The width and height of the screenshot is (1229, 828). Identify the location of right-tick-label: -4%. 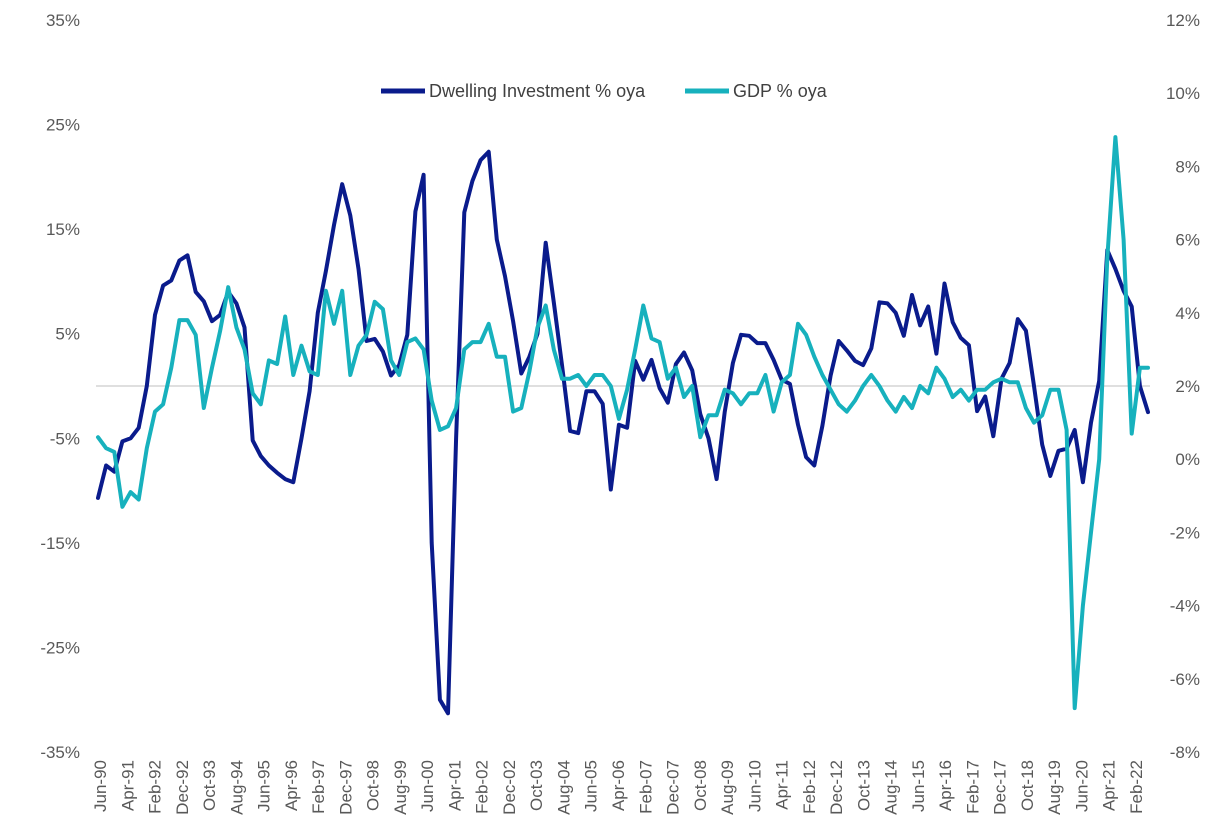
(1185, 606).